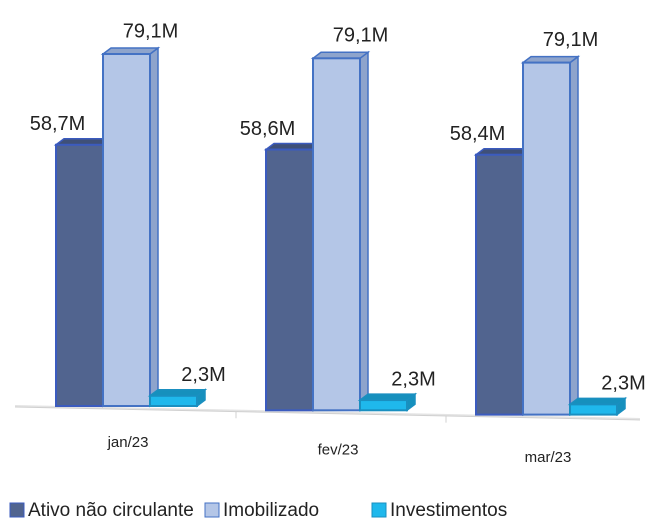 The image size is (651, 524). What do you see at coordinates (548, 457) in the screenshot?
I see `x-tick-label: mar/23` at bounding box center [548, 457].